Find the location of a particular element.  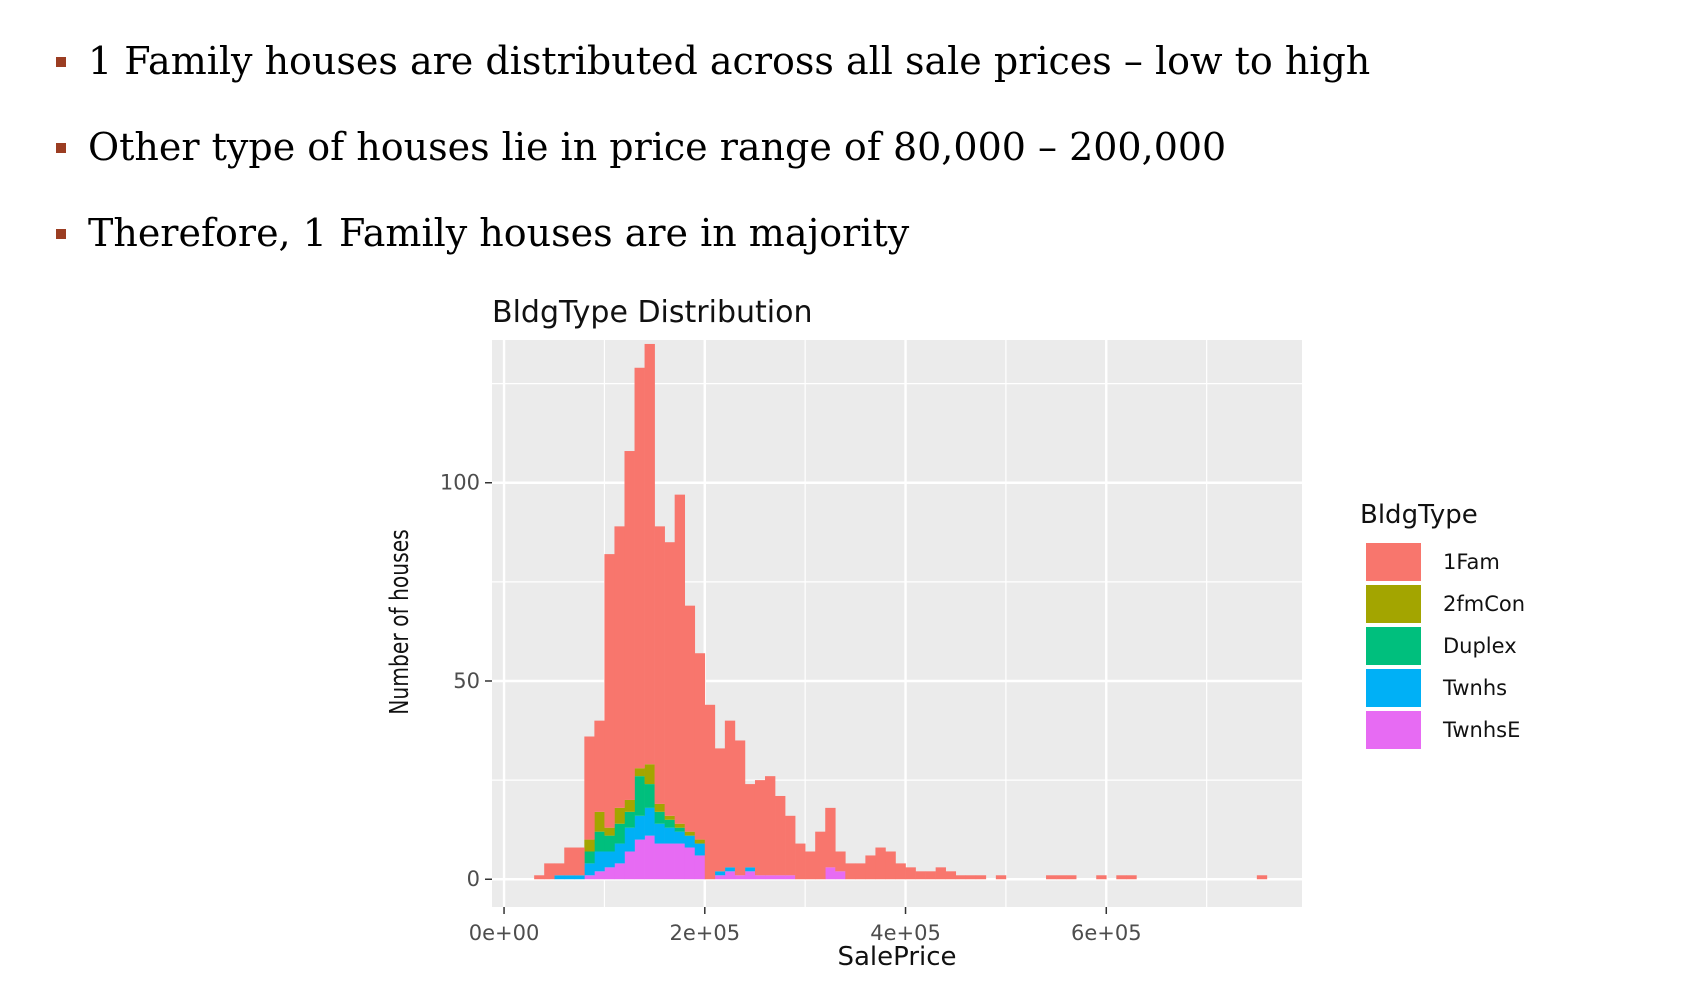

legend: BldgType 1Fam 2fmCon Duplex Twnhs TwnhsE is located at coordinates (1442, 624).